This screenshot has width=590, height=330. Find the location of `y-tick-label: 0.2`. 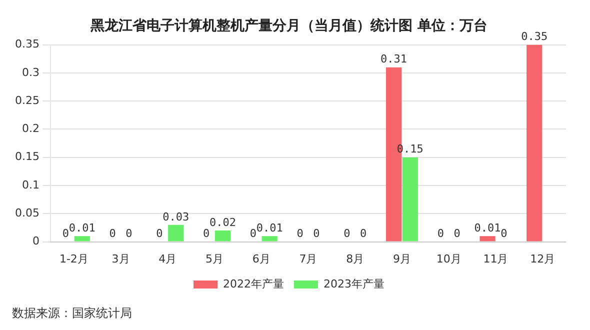

y-tick-label: 0.2 is located at coordinates (31, 129).